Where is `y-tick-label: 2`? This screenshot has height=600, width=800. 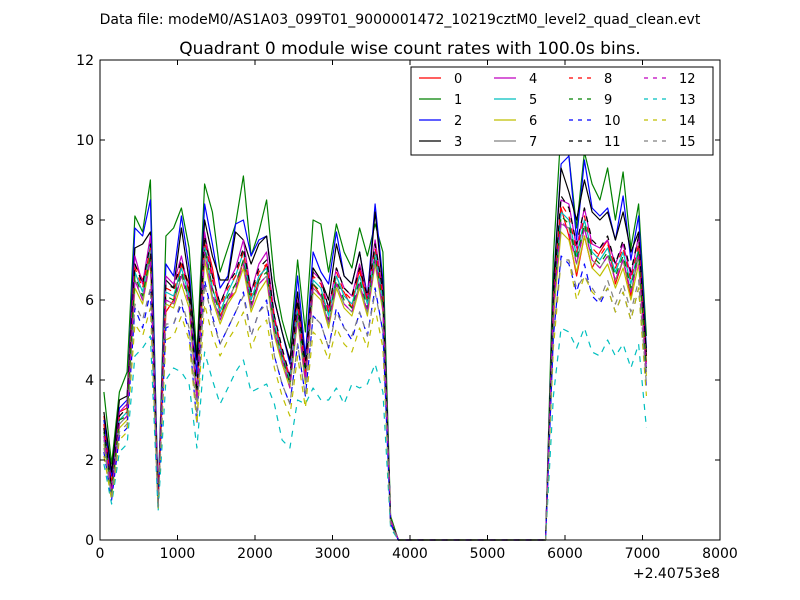 y-tick-label: 2 is located at coordinates (89, 461).